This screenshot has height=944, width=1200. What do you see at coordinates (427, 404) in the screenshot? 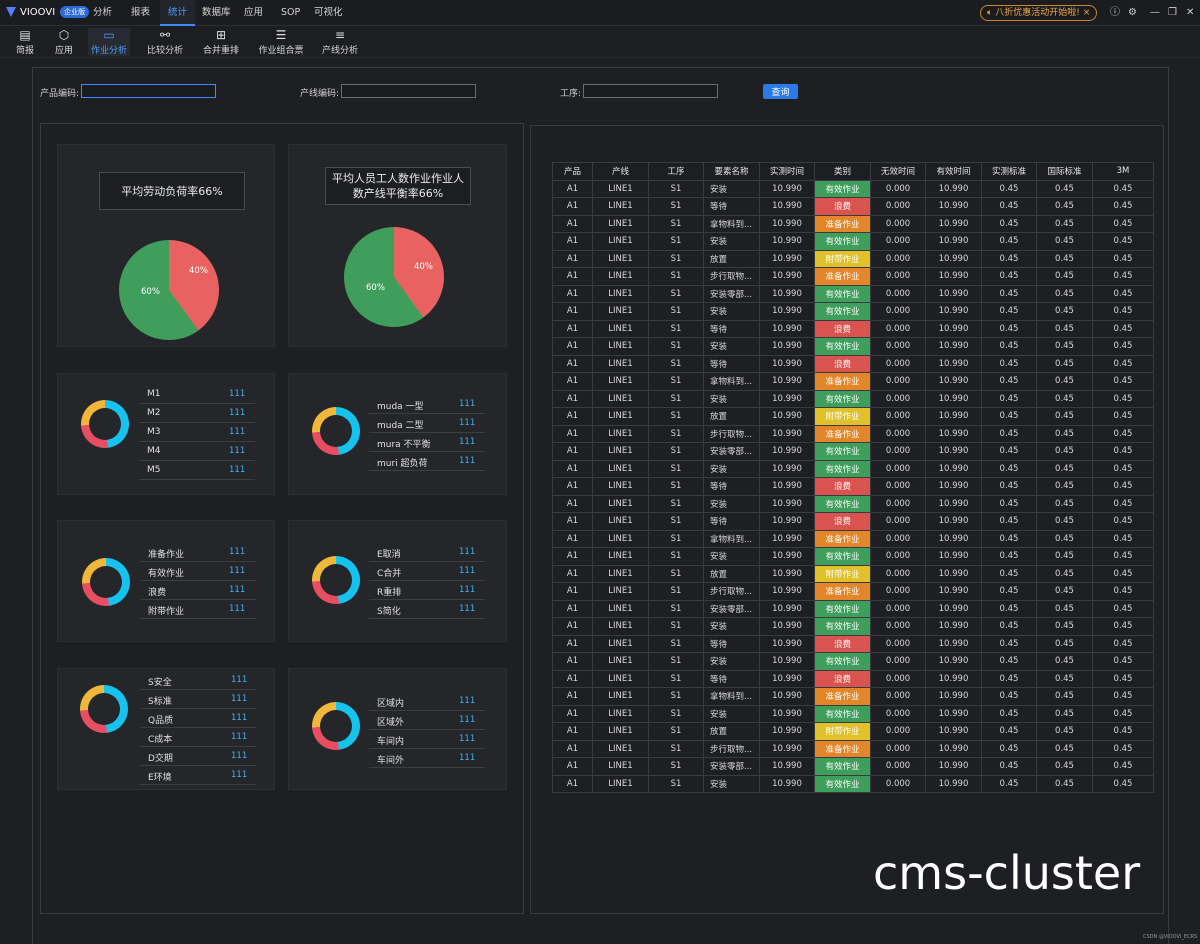
I see `legend-row: muda 一型 111` at bounding box center [427, 404].